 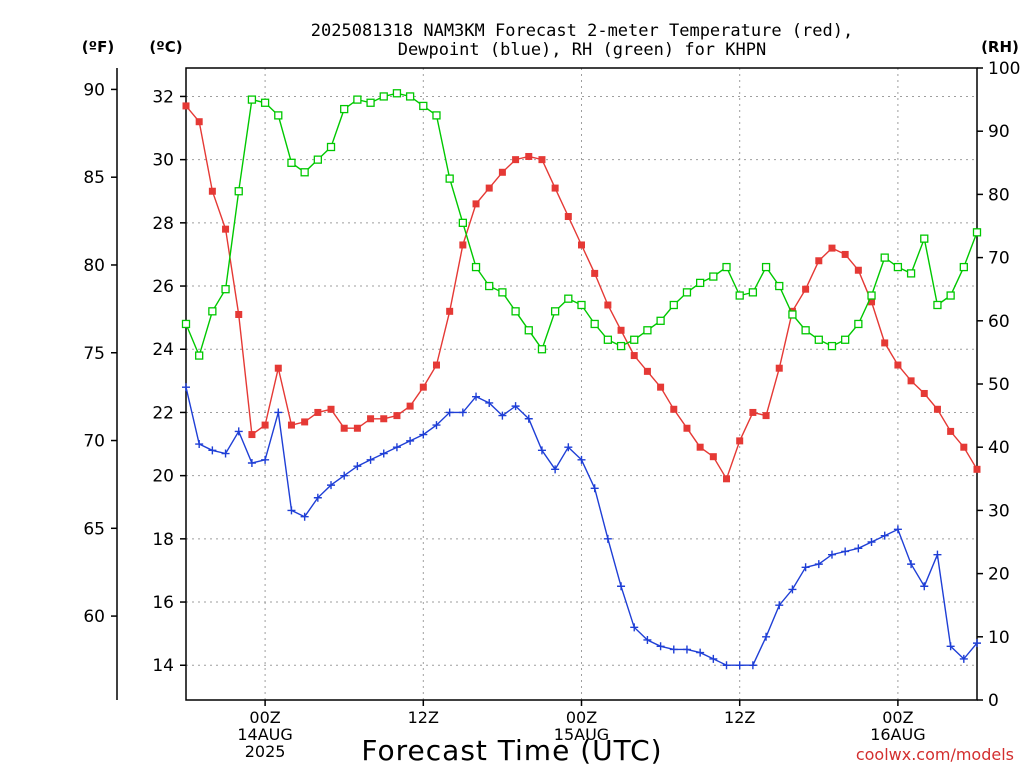 I want to click on x-tick-label: 2025, so click(x=265, y=751).